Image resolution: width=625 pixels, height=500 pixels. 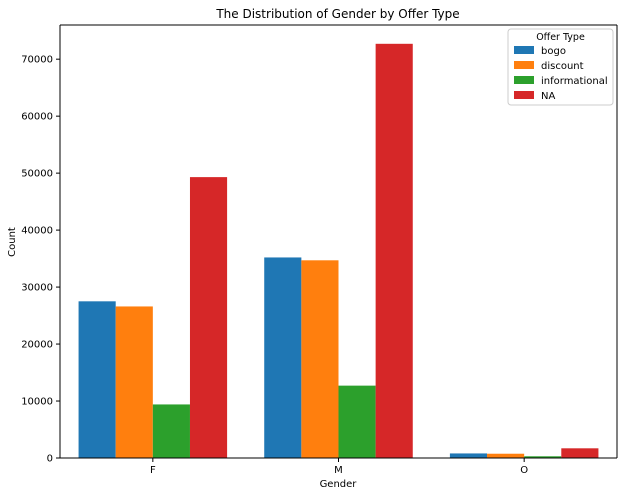 What do you see at coordinates (208, 317) in the screenshot?
I see `bar-NA-F` at bounding box center [208, 317].